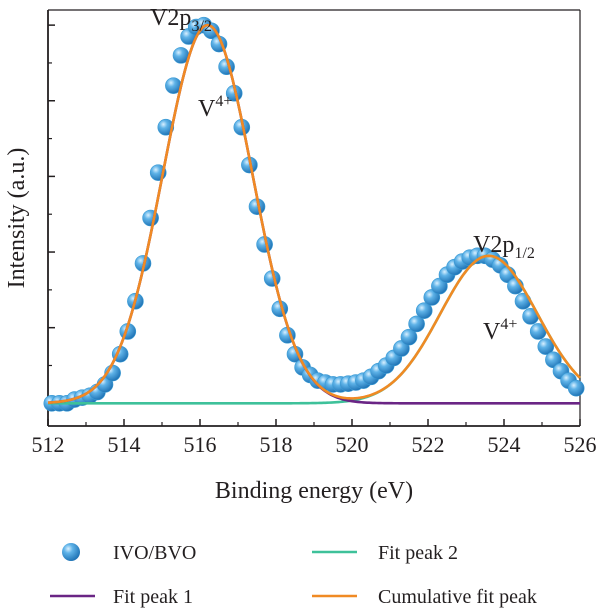  What do you see at coordinates (48, 444) in the screenshot?
I see `x-tick-label-512: 512` at bounding box center [48, 444].